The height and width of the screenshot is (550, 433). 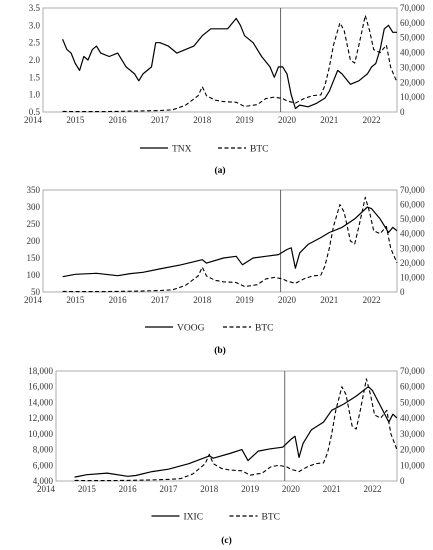 What do you see at coordinates (40, 402) in the screenshot?
I see `y-left-tick-label: 14,000` at bounding box center [40, 402].